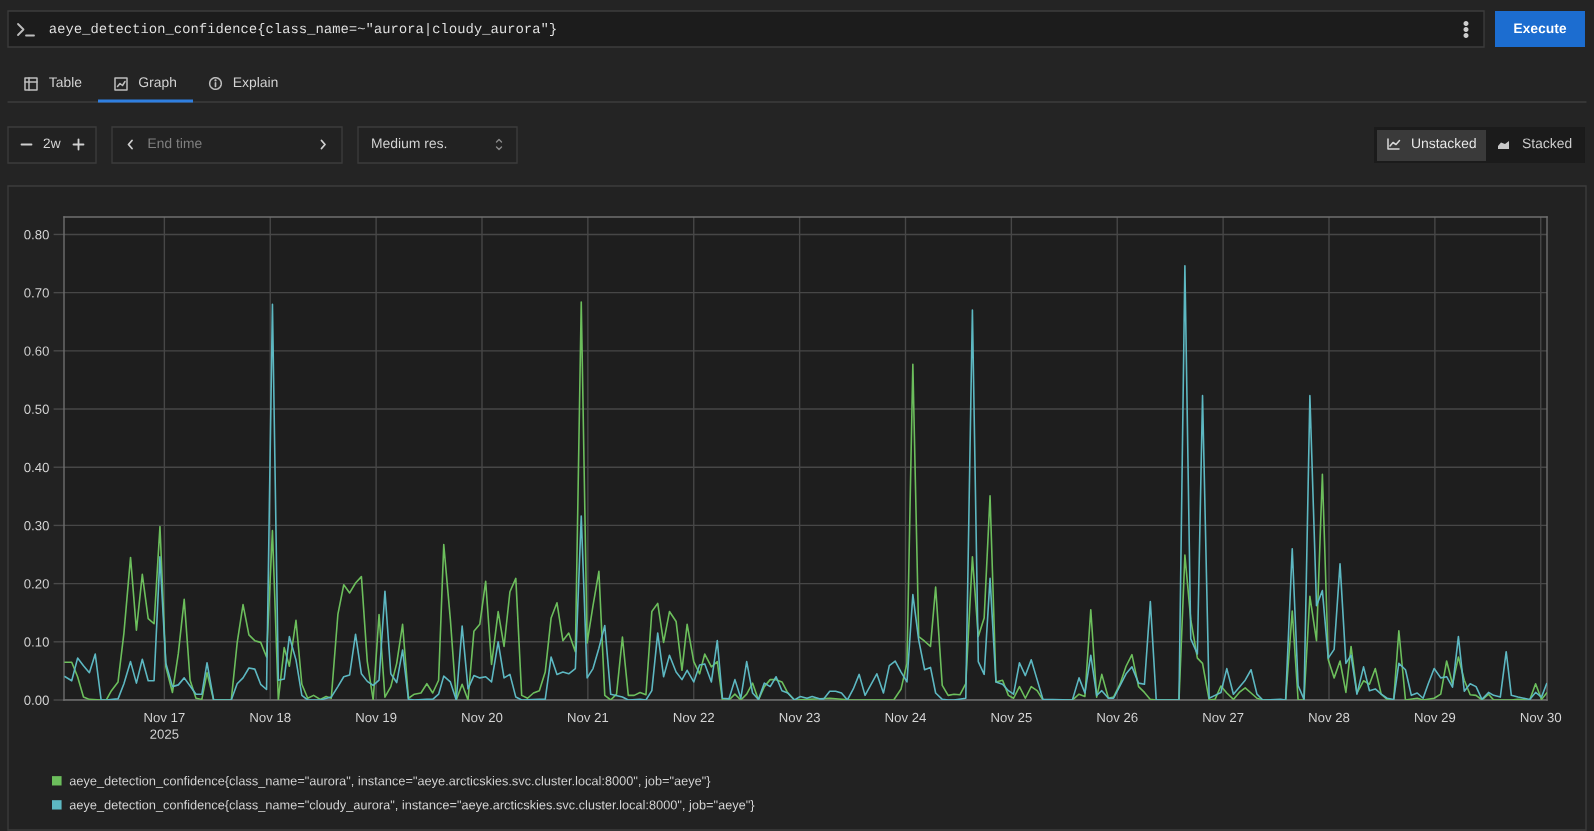 This screenshot has height=831, width=1594. Describe the element at coordinates (302, 29) in the screenshot. I see `chart-title: aeye_detection_confidence{class_name=~"aurora|cloudy_aurora"}` at that location.